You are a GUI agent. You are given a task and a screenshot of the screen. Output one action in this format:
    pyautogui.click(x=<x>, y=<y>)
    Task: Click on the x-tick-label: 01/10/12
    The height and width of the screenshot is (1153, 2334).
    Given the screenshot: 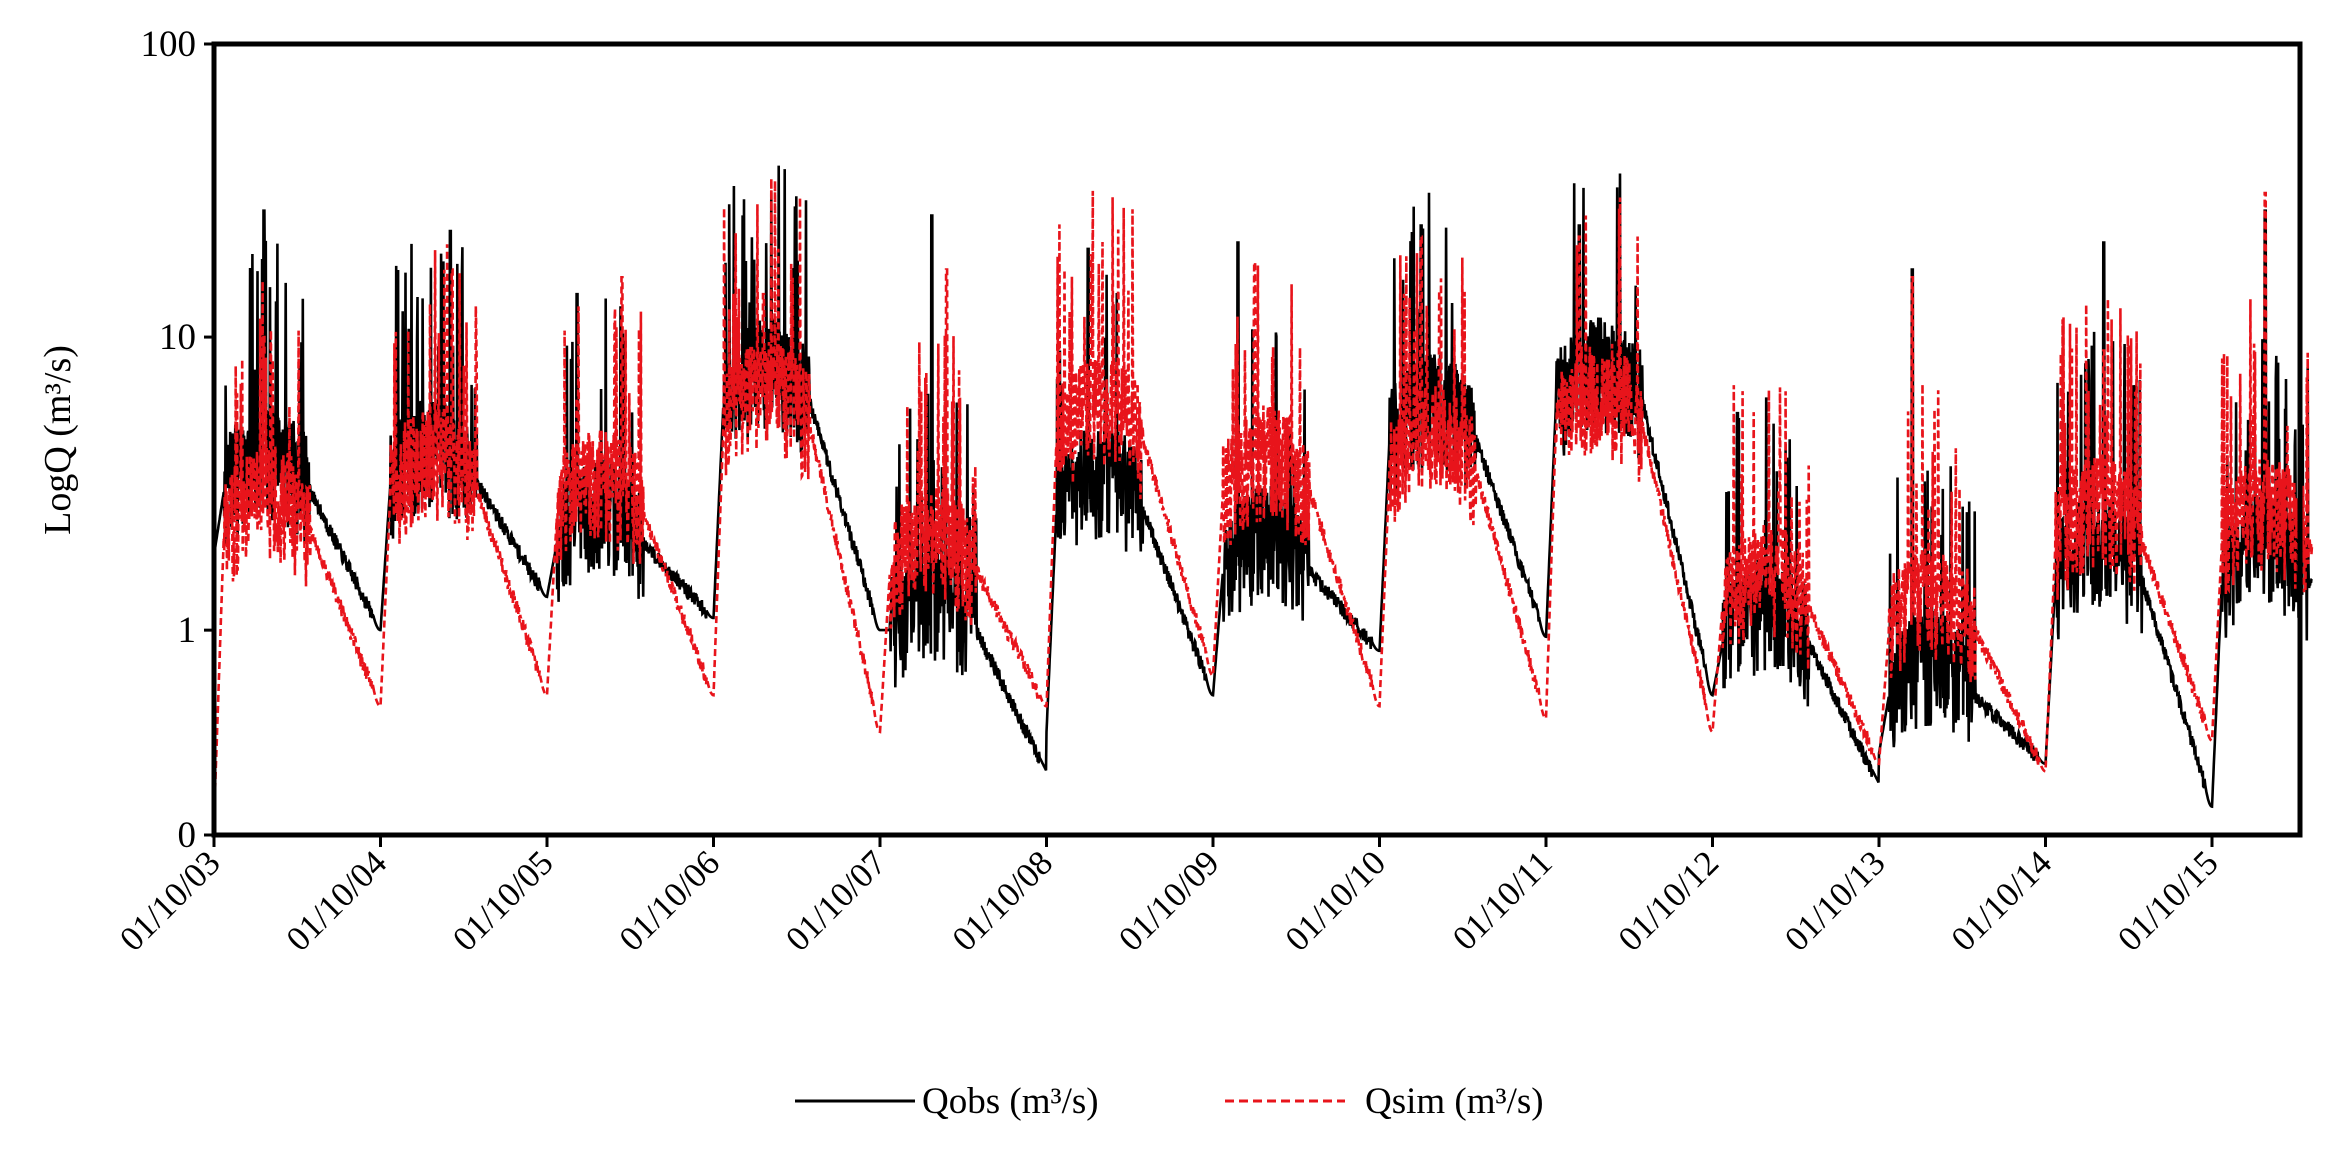 What is the action you would take?
    pyautogui.click(x=1669, y=901)
    